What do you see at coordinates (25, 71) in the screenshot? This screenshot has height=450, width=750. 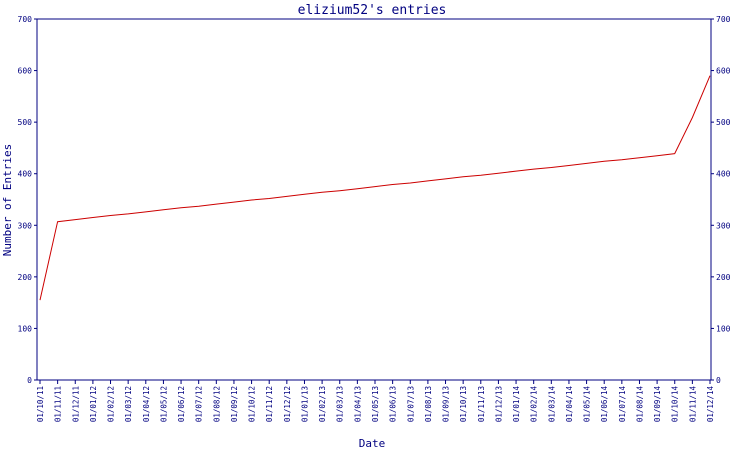 I see `y-tick-label-left: 600` at bounding box center [25, 71].